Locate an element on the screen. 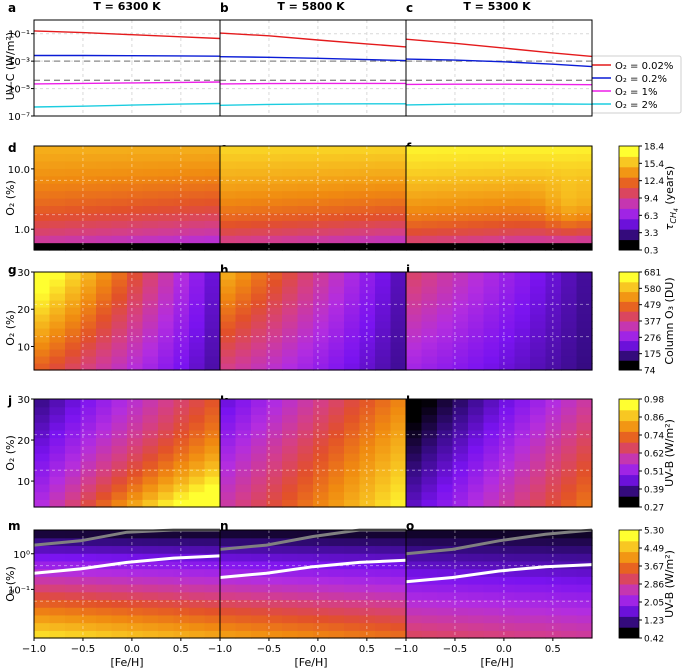  colorbar-tick-label-4-4: 2.05 is located at coordinates (654, 604).